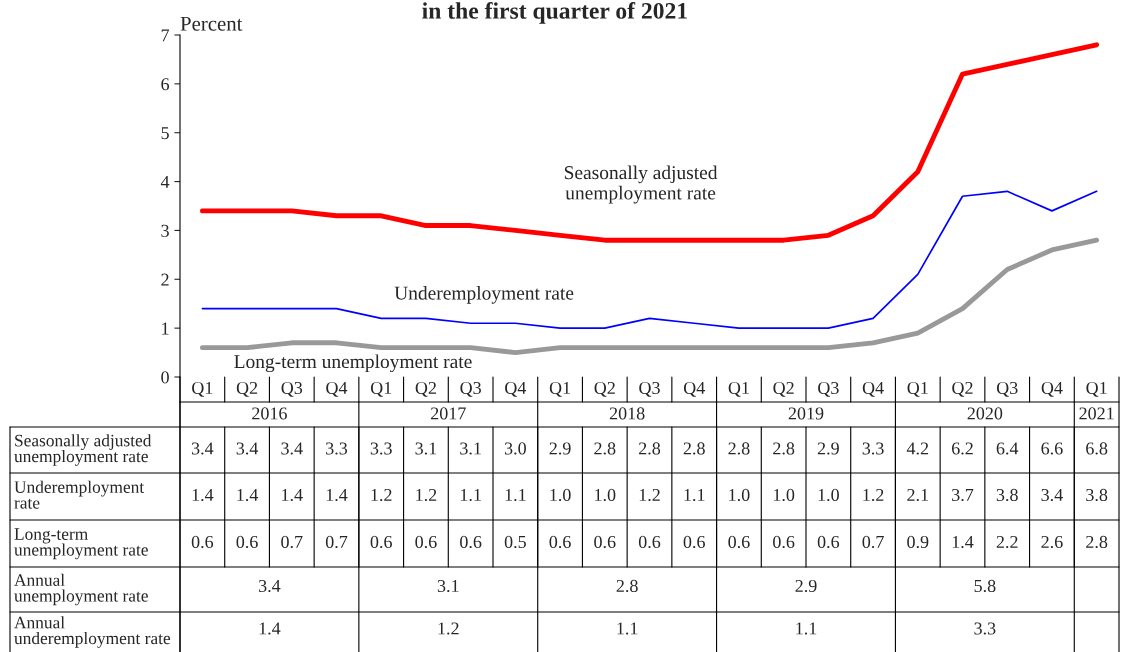  I want to click on y-tick-label: 3, so click(165, 230).